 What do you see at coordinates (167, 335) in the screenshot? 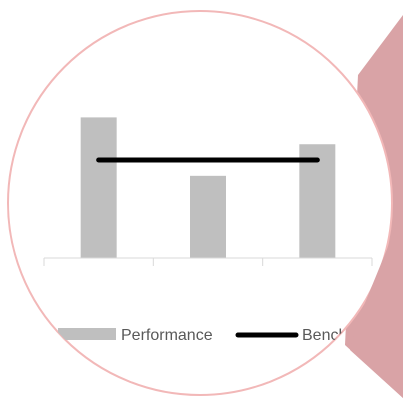
I see `legend-label-performance: Performance` at bounding box center [167, 335].